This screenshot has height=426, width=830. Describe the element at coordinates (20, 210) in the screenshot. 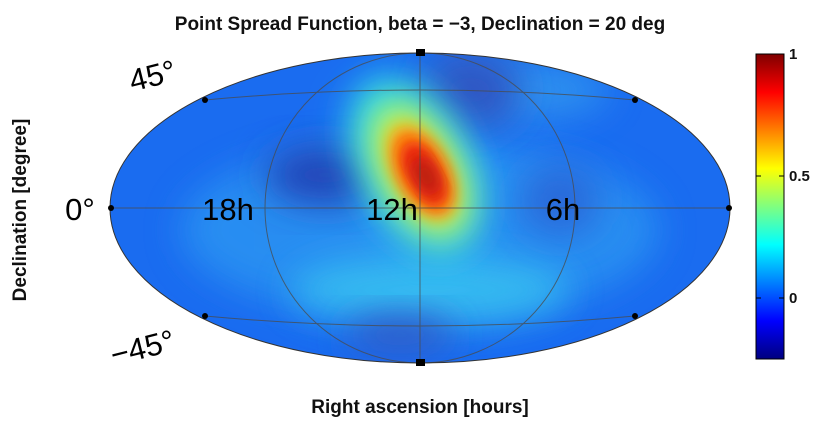

I see `y-axis-label: Declination [degree]` at that location.